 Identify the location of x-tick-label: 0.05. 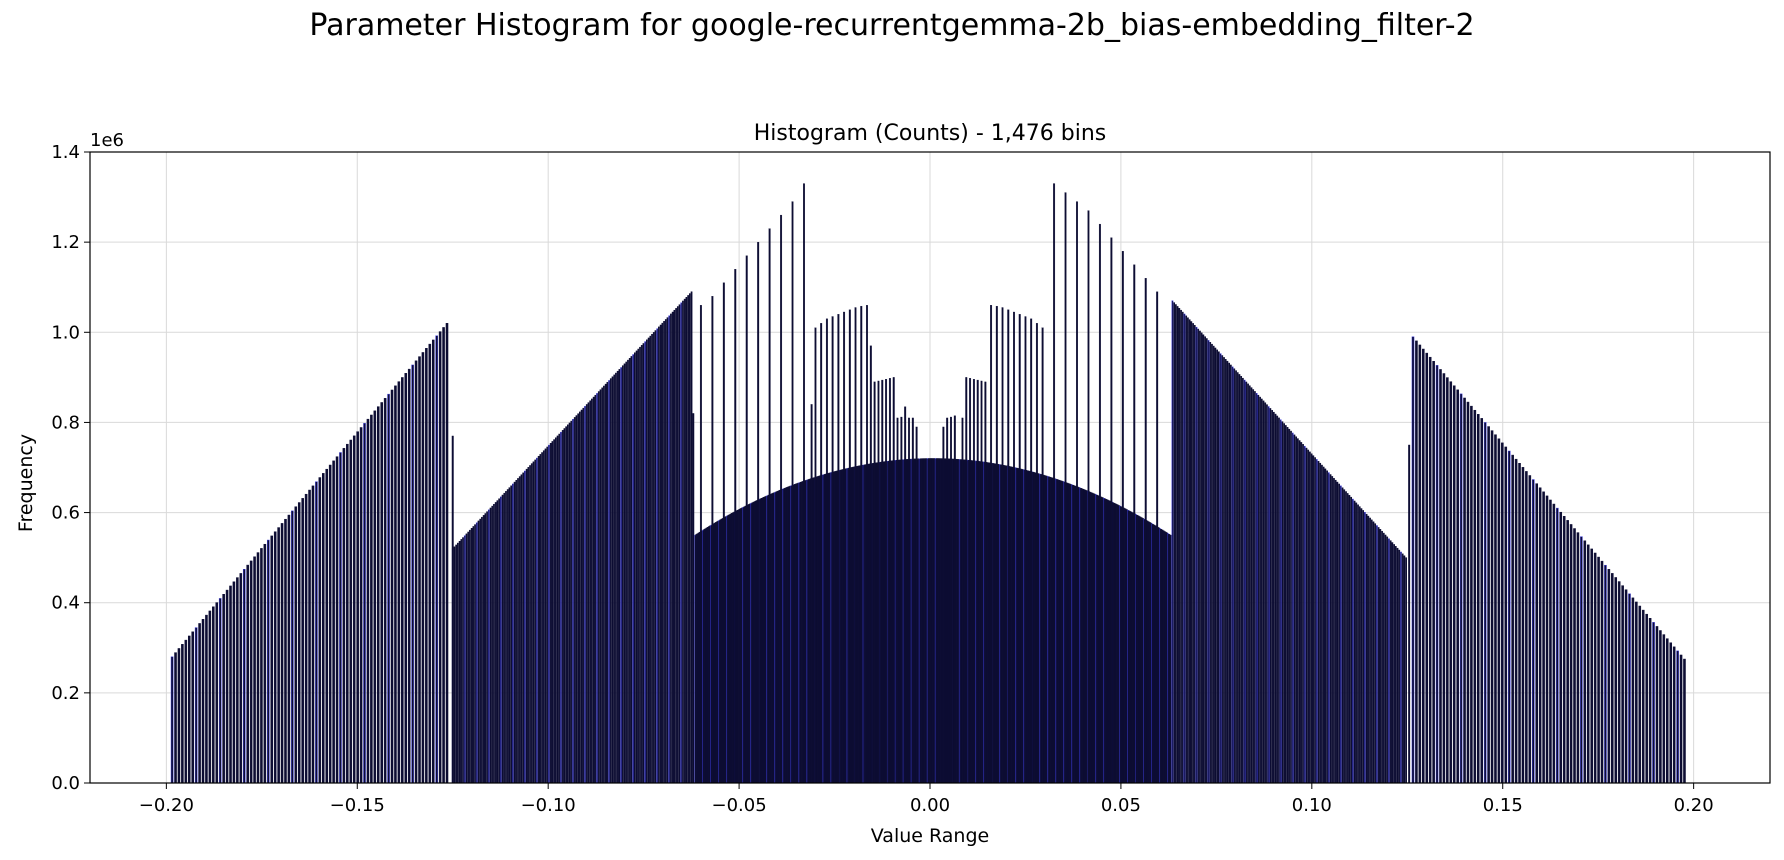
(1121, 805).